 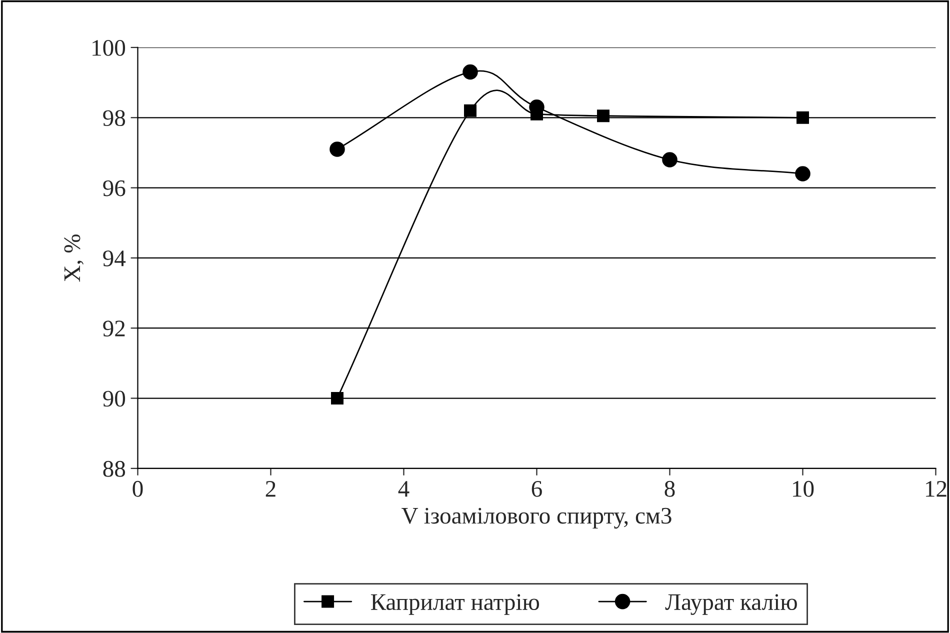 I want to click on y-tick-label: 94, so click(x=114, y=258).